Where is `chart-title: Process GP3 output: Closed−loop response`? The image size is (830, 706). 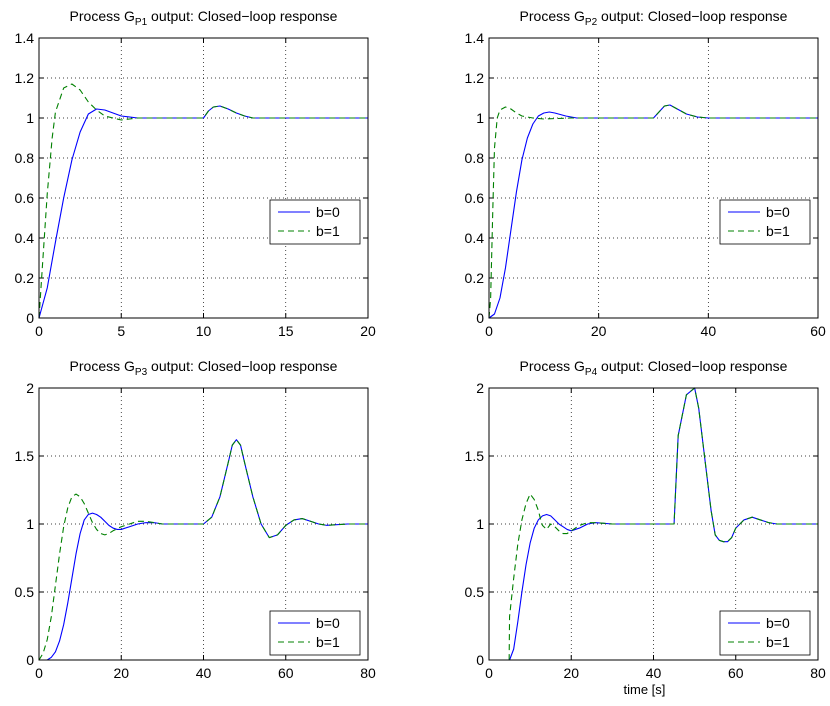
chart-title: Process GP3 output: Closed−loop response is located at coordinates (203, 368).